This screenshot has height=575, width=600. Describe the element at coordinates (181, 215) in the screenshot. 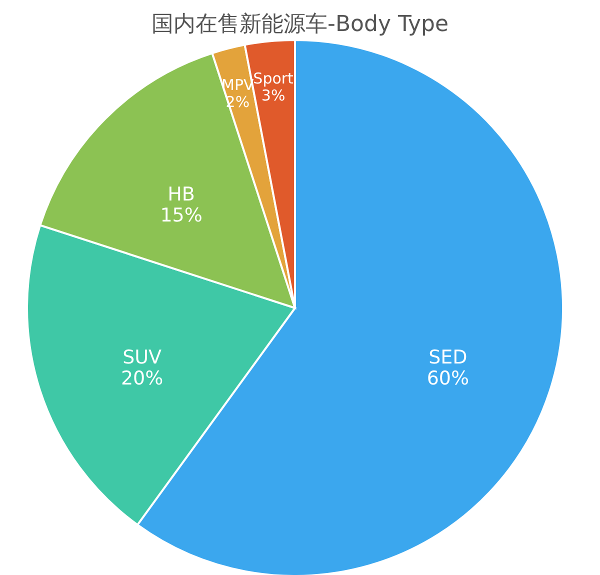

I see `data-label: 15%` at that location.